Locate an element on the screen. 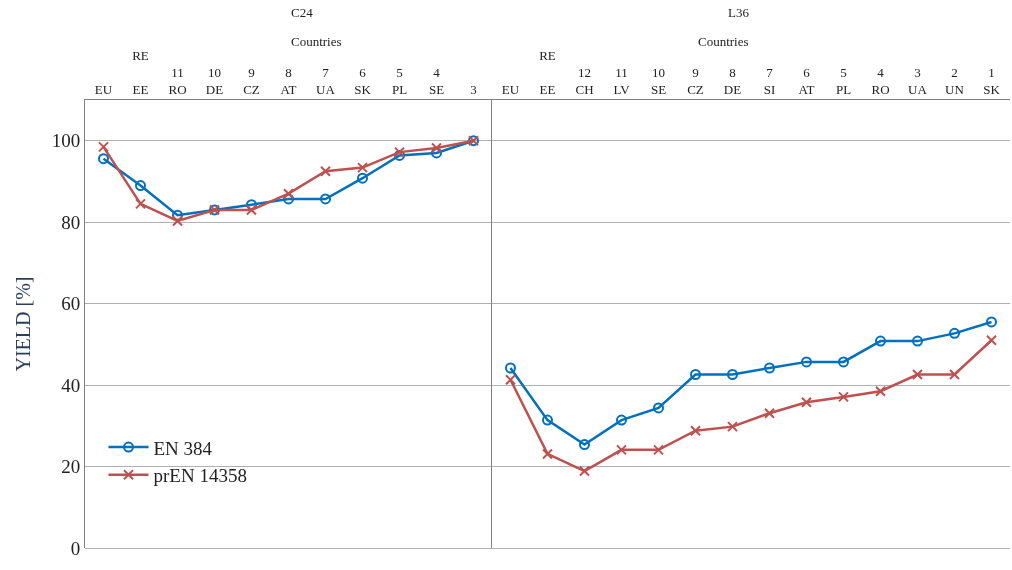 The width and height of the screenshot is (1012, 570). x-tick-label: 8 DE is located at coordinates (732, 80).